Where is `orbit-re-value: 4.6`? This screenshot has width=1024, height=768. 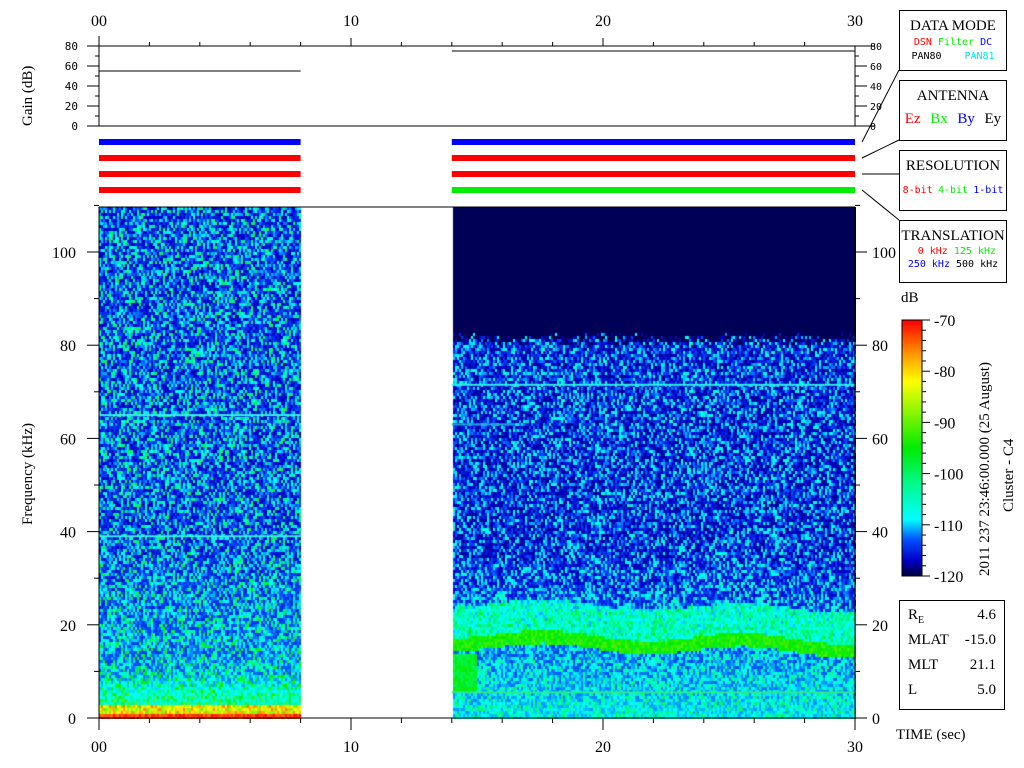 orbit-re-value: 4.6 is located at coordinates (986, 615).